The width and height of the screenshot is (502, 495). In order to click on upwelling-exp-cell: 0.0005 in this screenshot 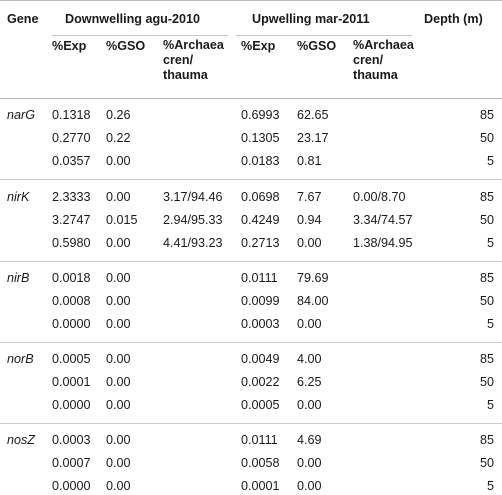, I will do `click(260, 405)`.